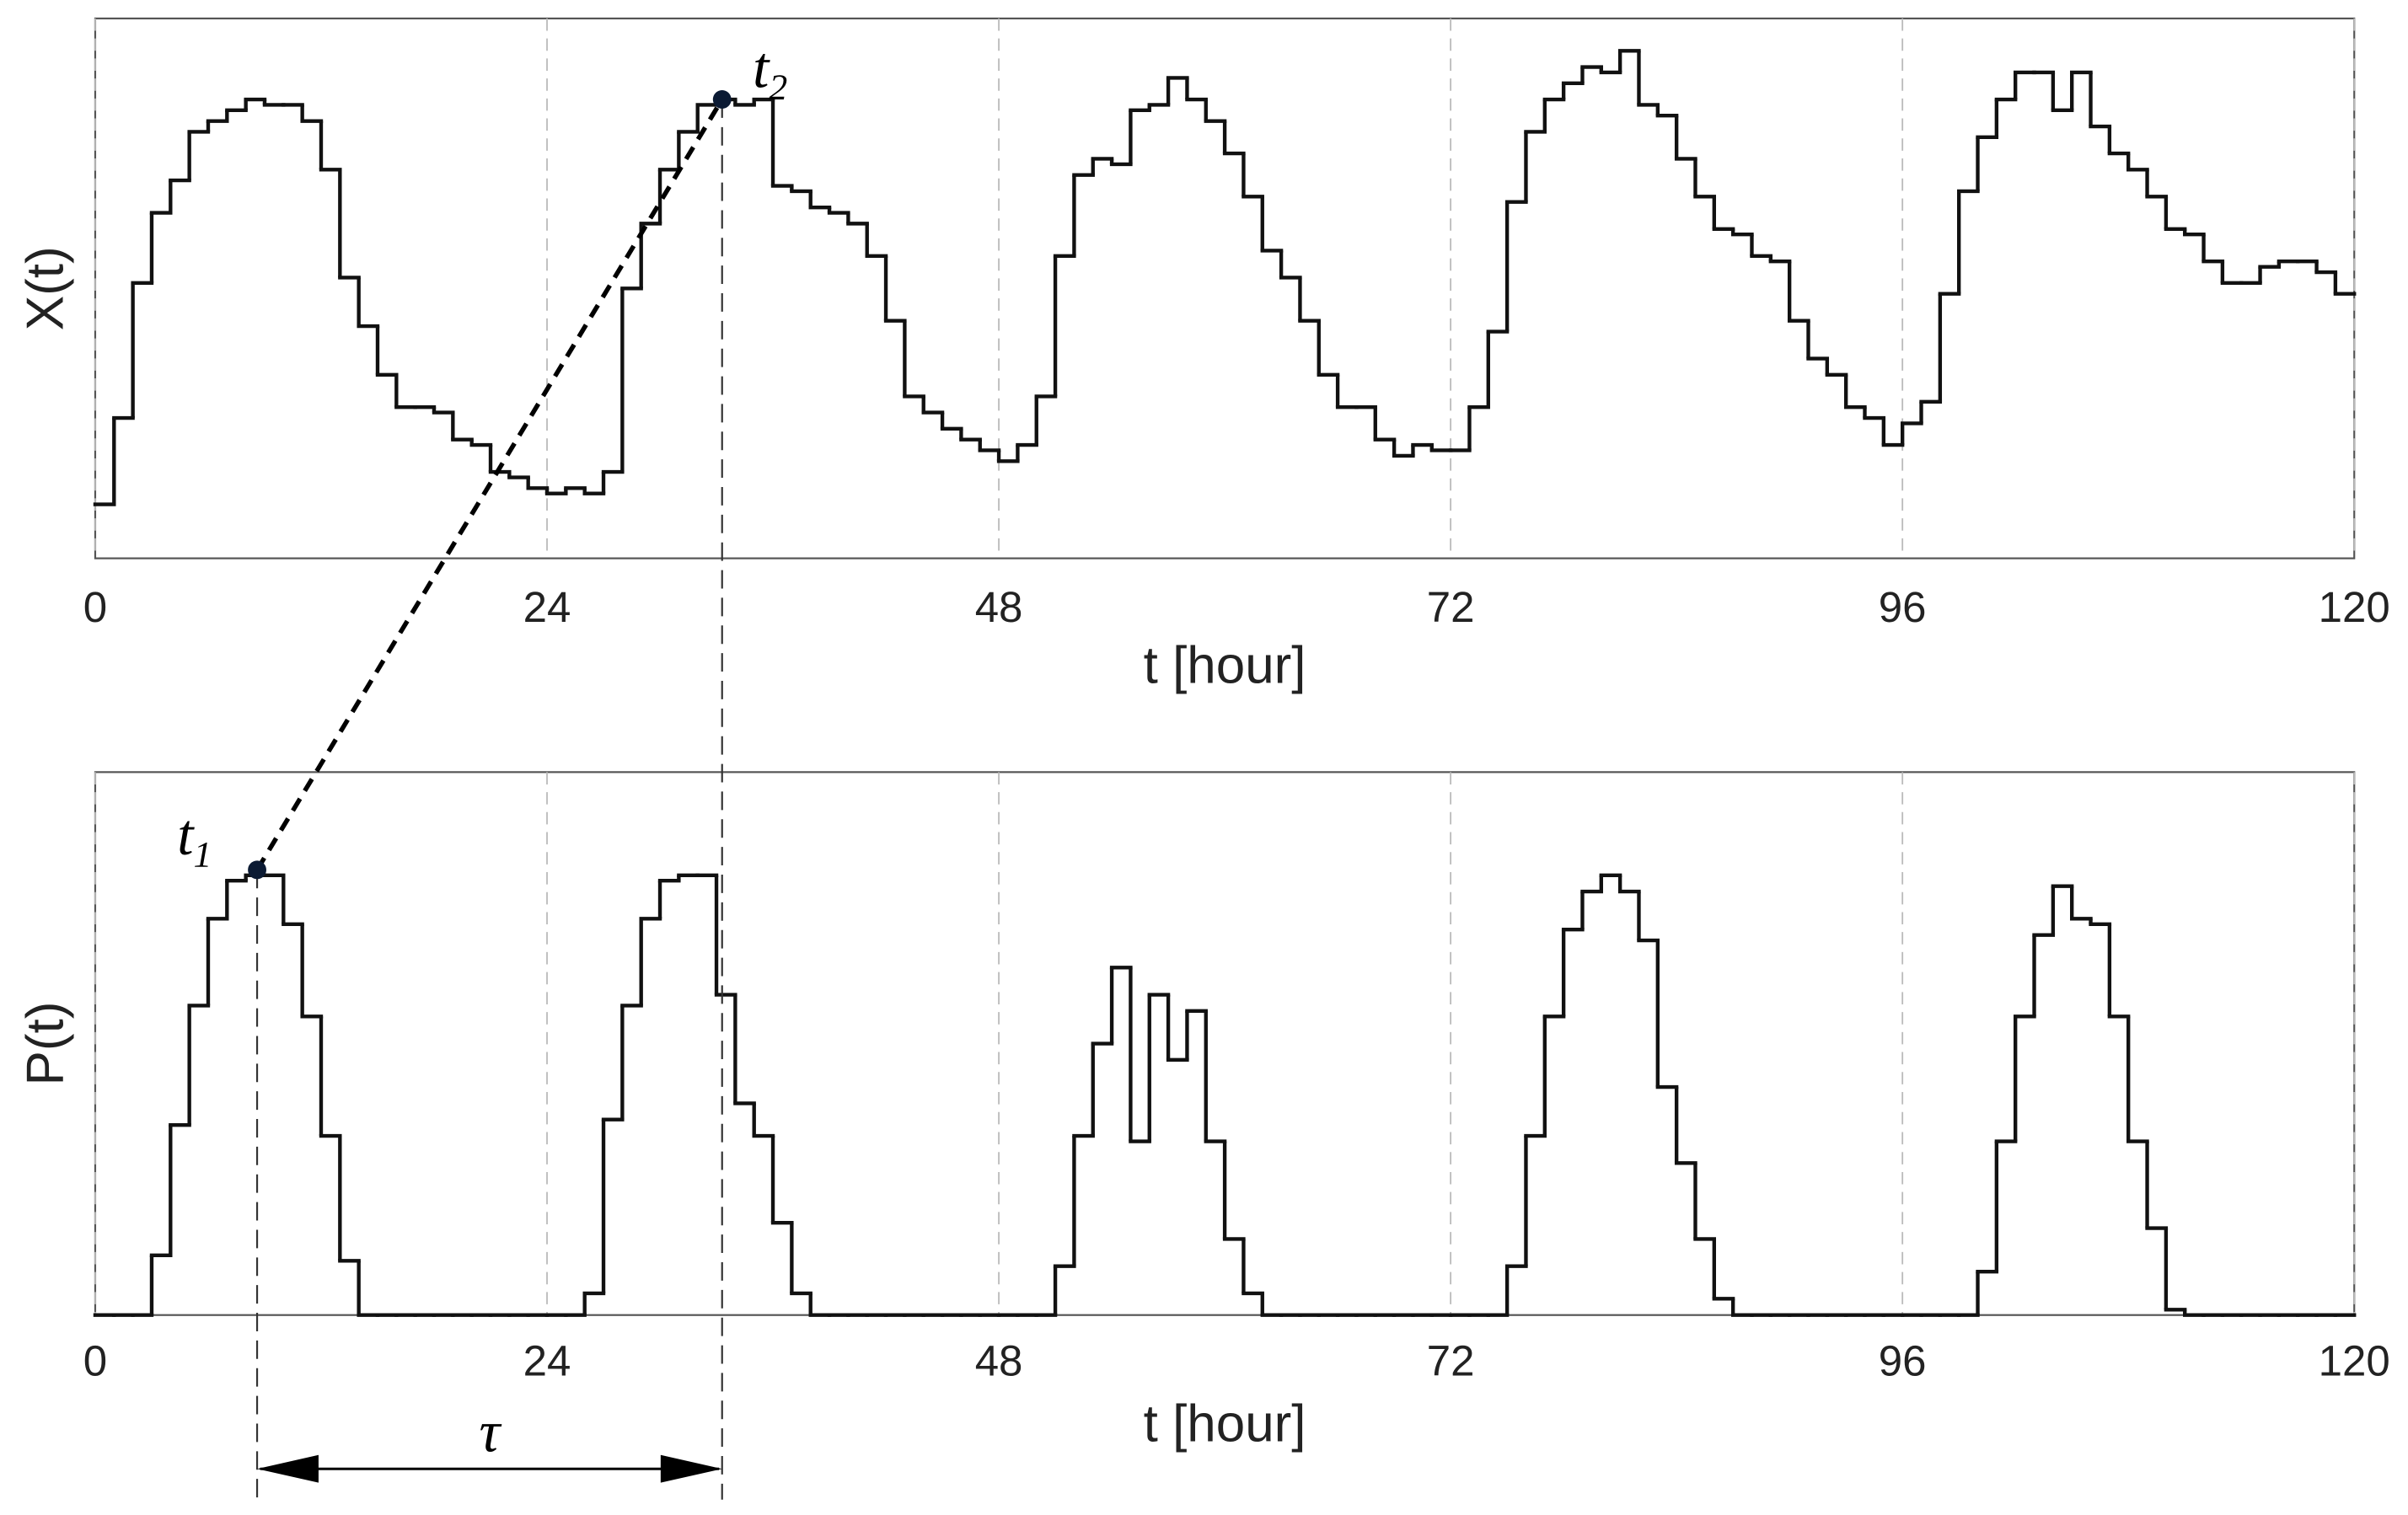 This screenshot has height=1515, width=2408. What do you see at coordinates (46, 1044) in the screenshot?
I see `y-axis-label: P(t)` at bounding box center [46, 1044].